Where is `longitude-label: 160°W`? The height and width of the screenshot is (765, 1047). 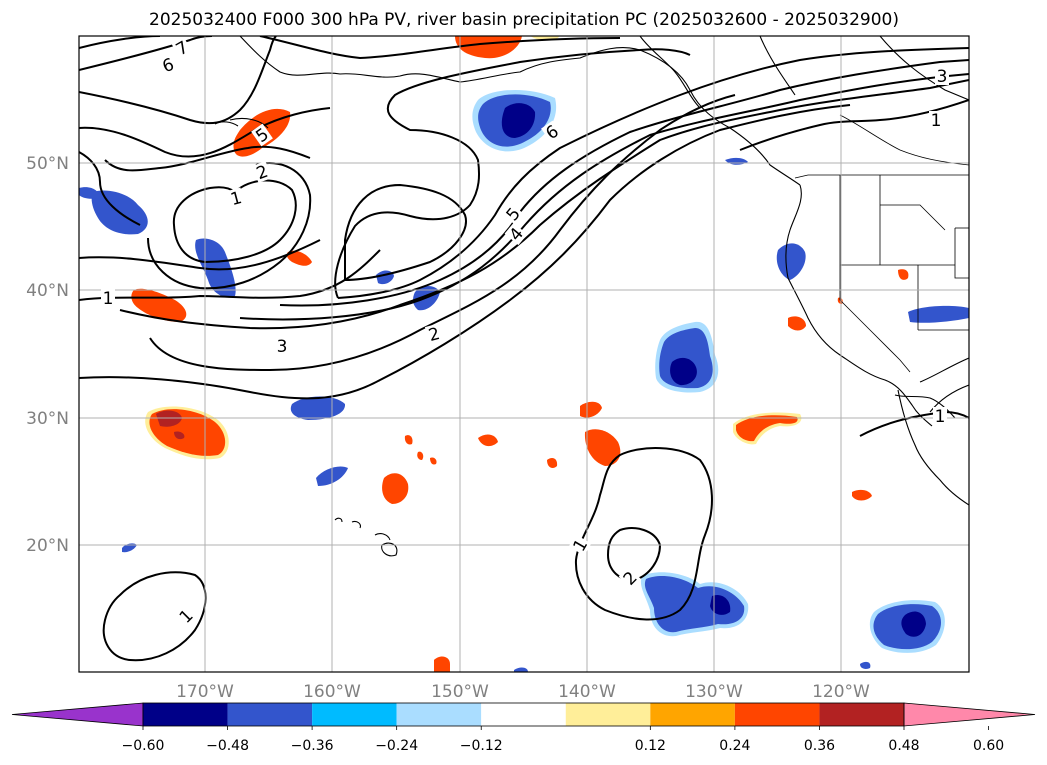
longitude-label: 160°W is located at coordinates (332, 692).